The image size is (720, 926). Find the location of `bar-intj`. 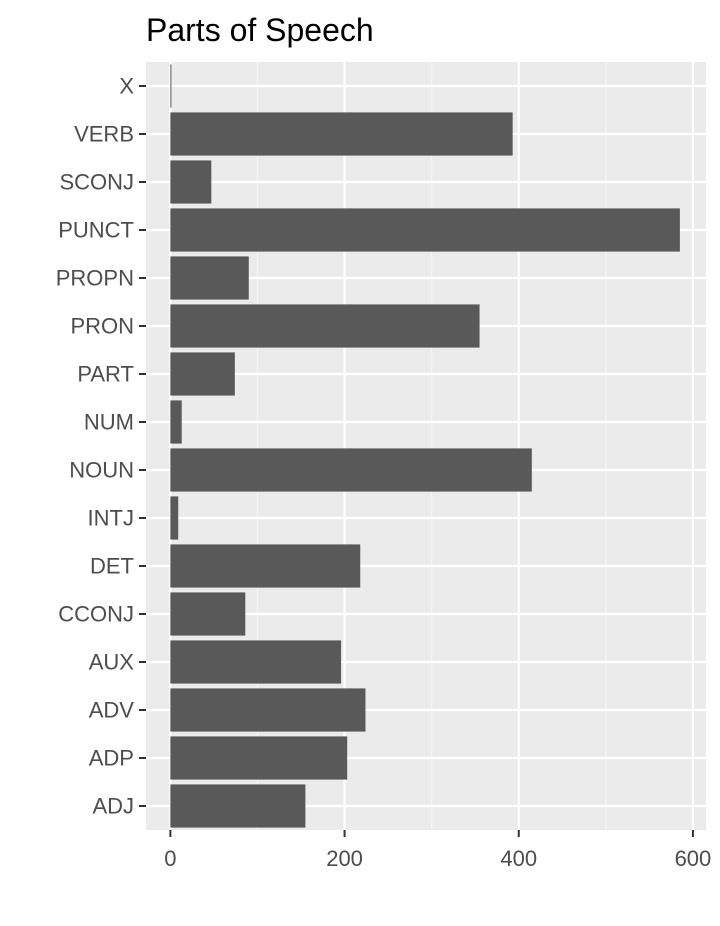

bar-intj is located at coordinates (174, 518).